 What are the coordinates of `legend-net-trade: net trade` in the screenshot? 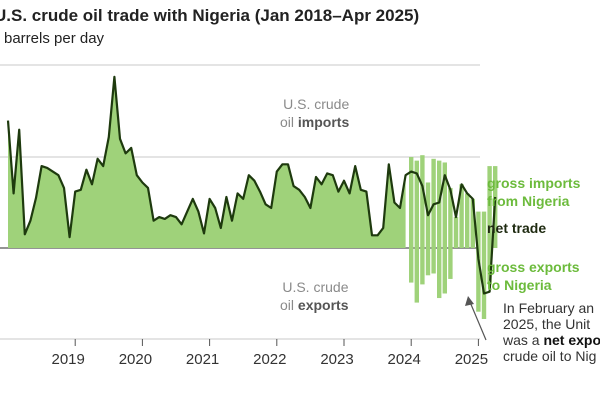 It's located at (517, 228).